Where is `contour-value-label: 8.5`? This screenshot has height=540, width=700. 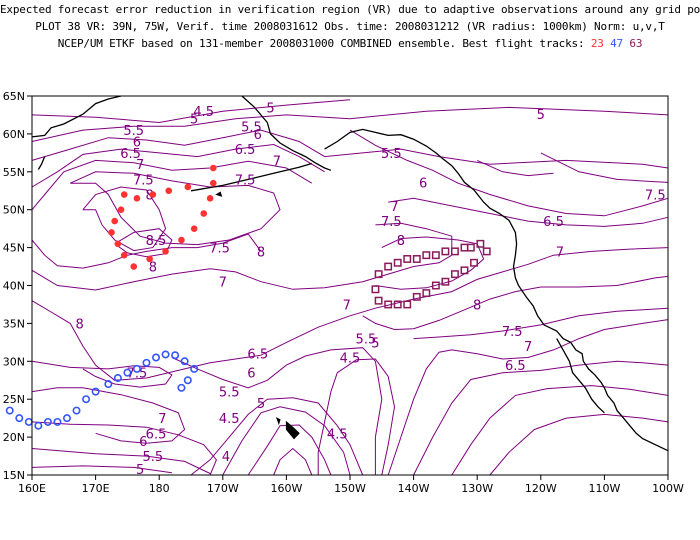 contour-value-label: 8.5 is located at coordinates (156, 241).